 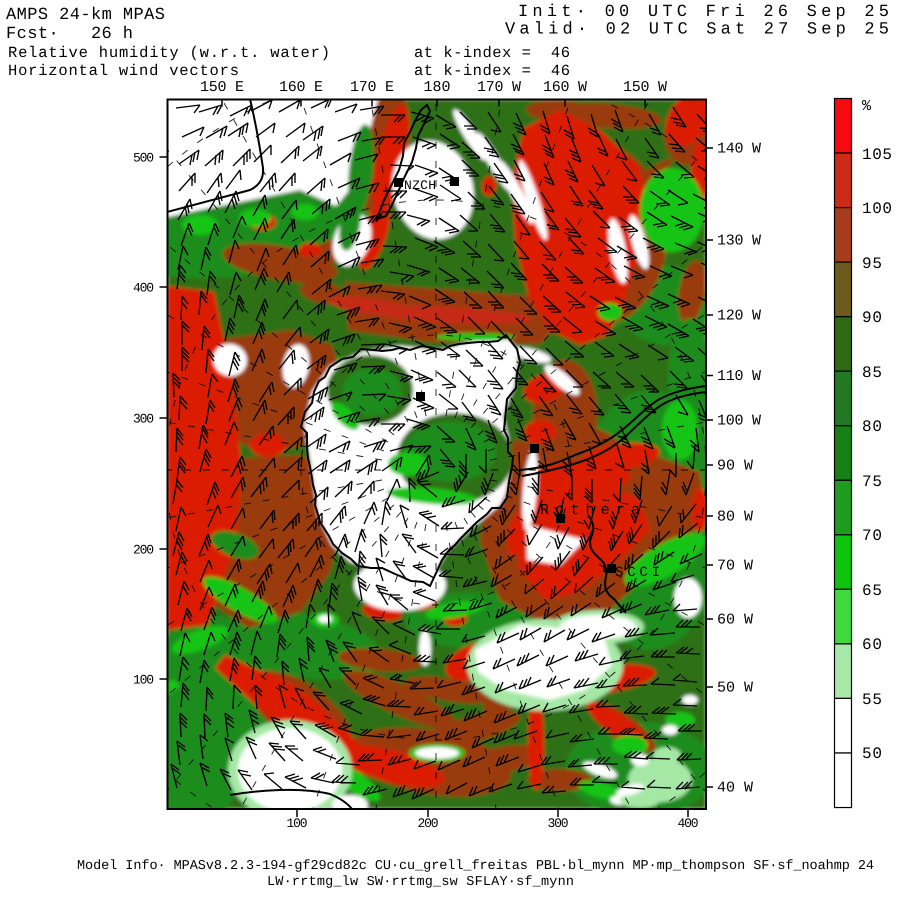 What do you see at coordinates (123, 71) in the screenshot?
I see `svg-text: Horizontal wind vectors` at bounding box center [123, 71].